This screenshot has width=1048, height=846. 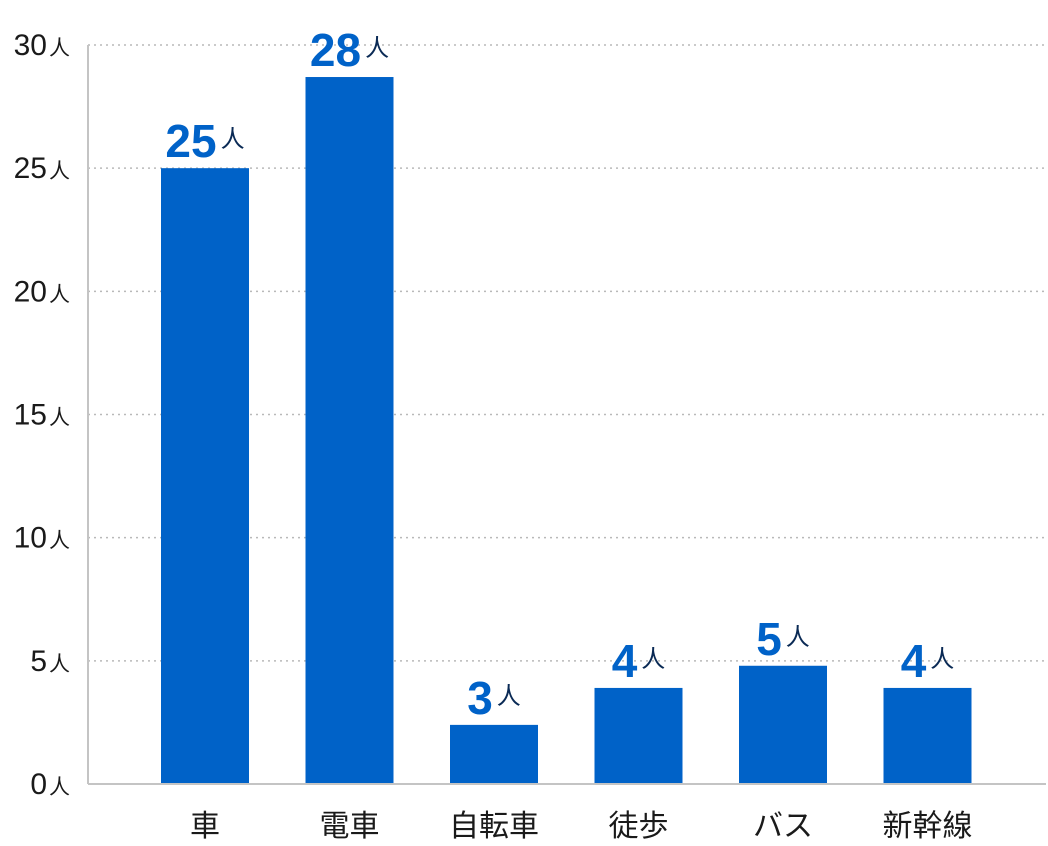 I want to click on y-tick-label-0: 0人, so click(x=50, y=784).